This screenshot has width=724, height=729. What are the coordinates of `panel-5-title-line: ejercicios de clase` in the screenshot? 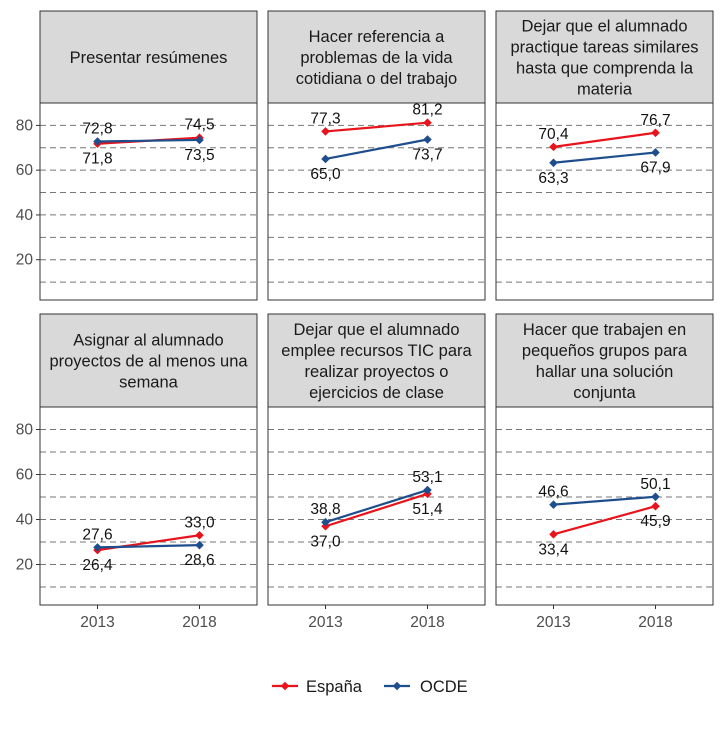 It's located at (376, 393).